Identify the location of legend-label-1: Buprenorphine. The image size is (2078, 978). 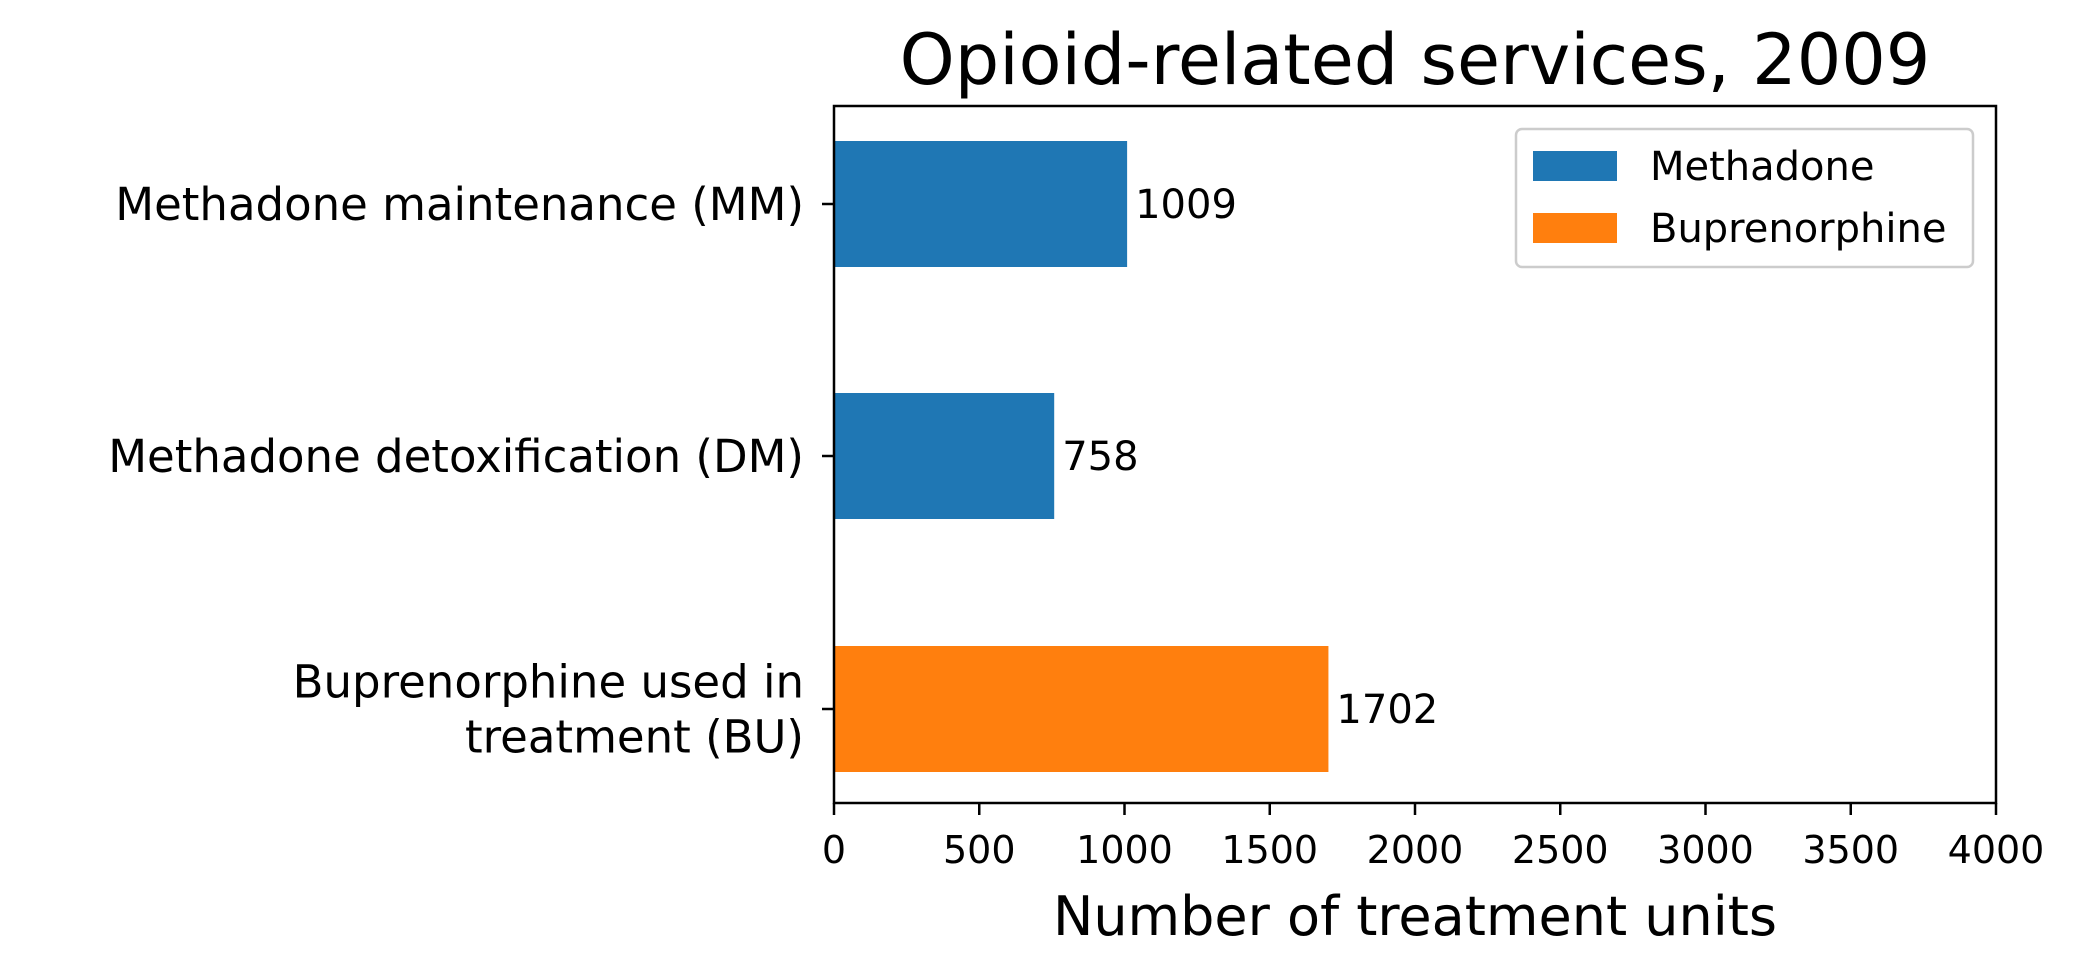
(1798, 229).